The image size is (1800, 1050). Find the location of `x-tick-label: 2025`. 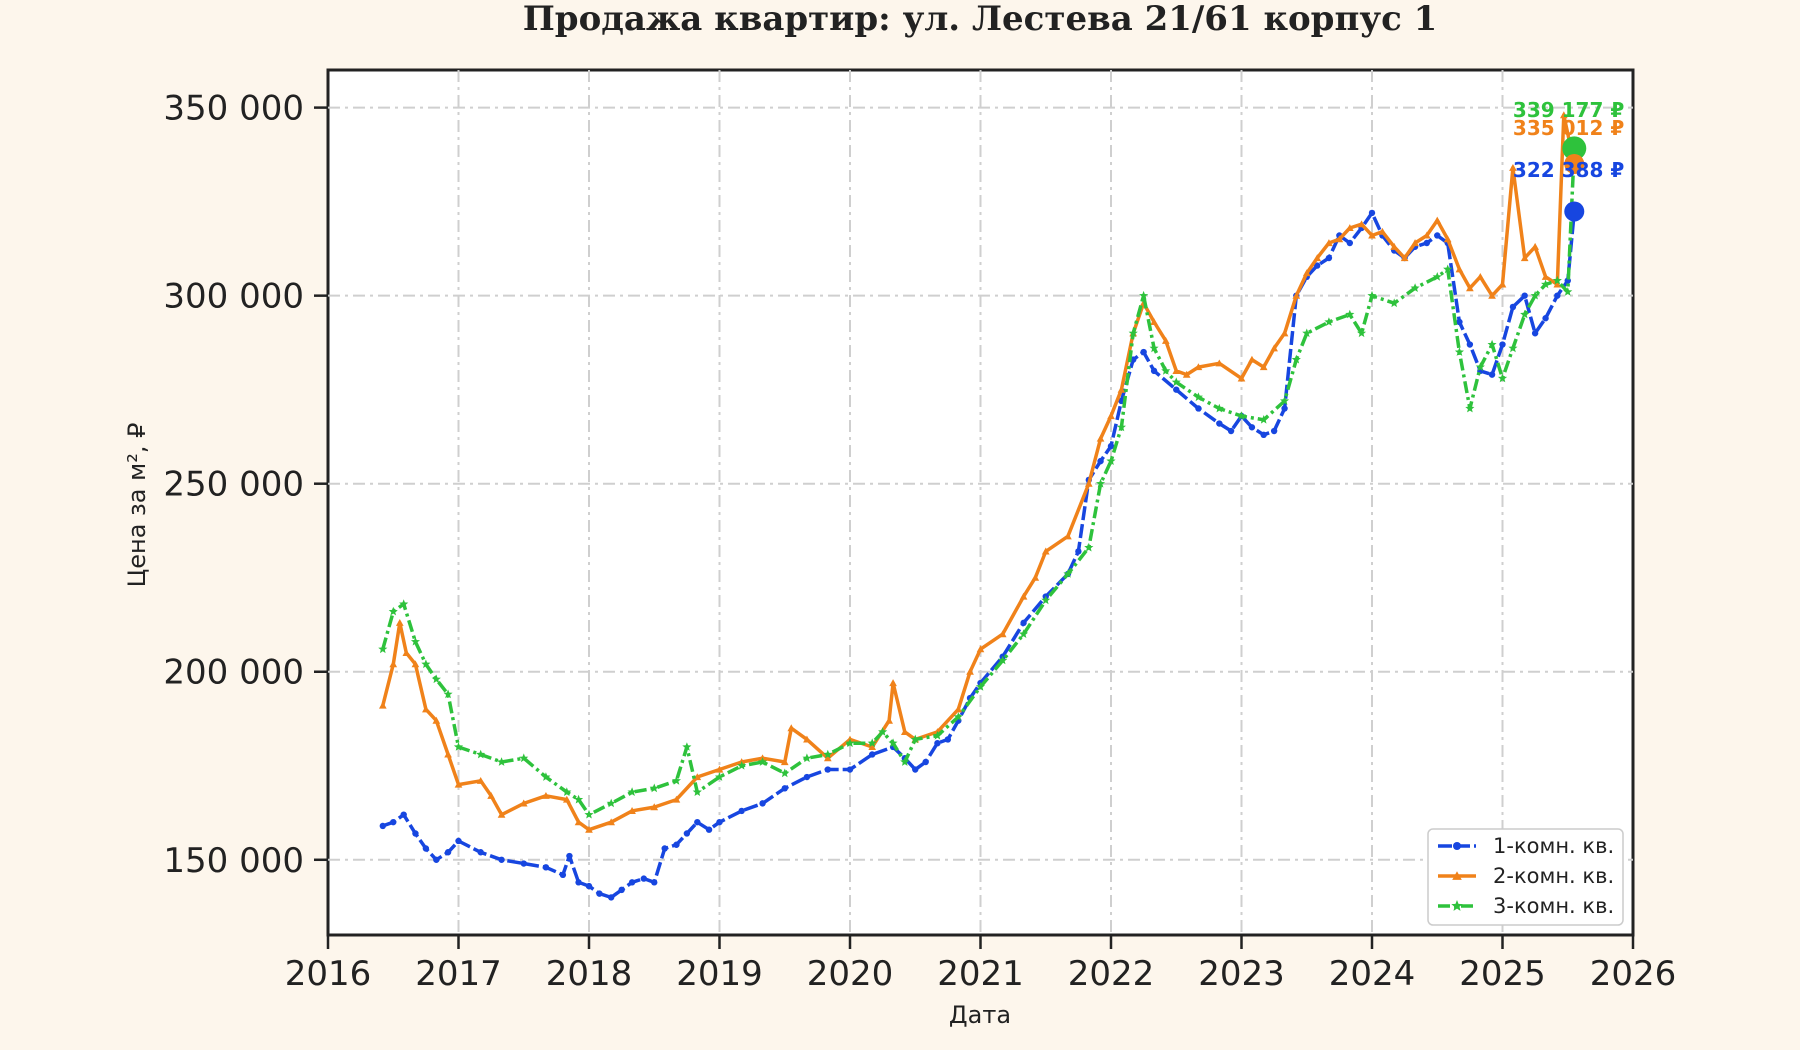

x-tick-label: 2025 is located at coordinates (1502, 974).